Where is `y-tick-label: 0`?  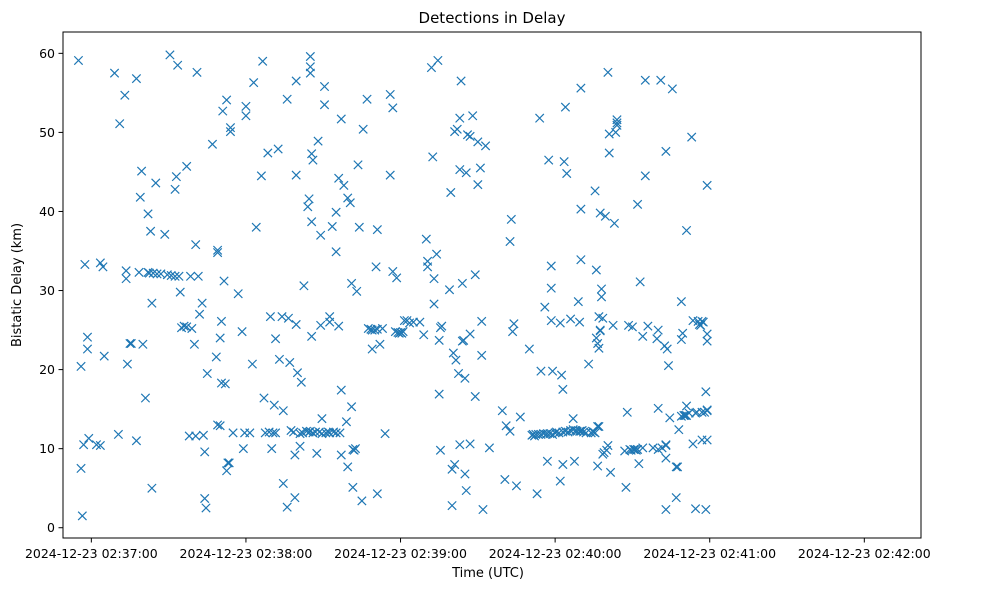 y-tick-label: 0 is located at coordinates (51, 527).